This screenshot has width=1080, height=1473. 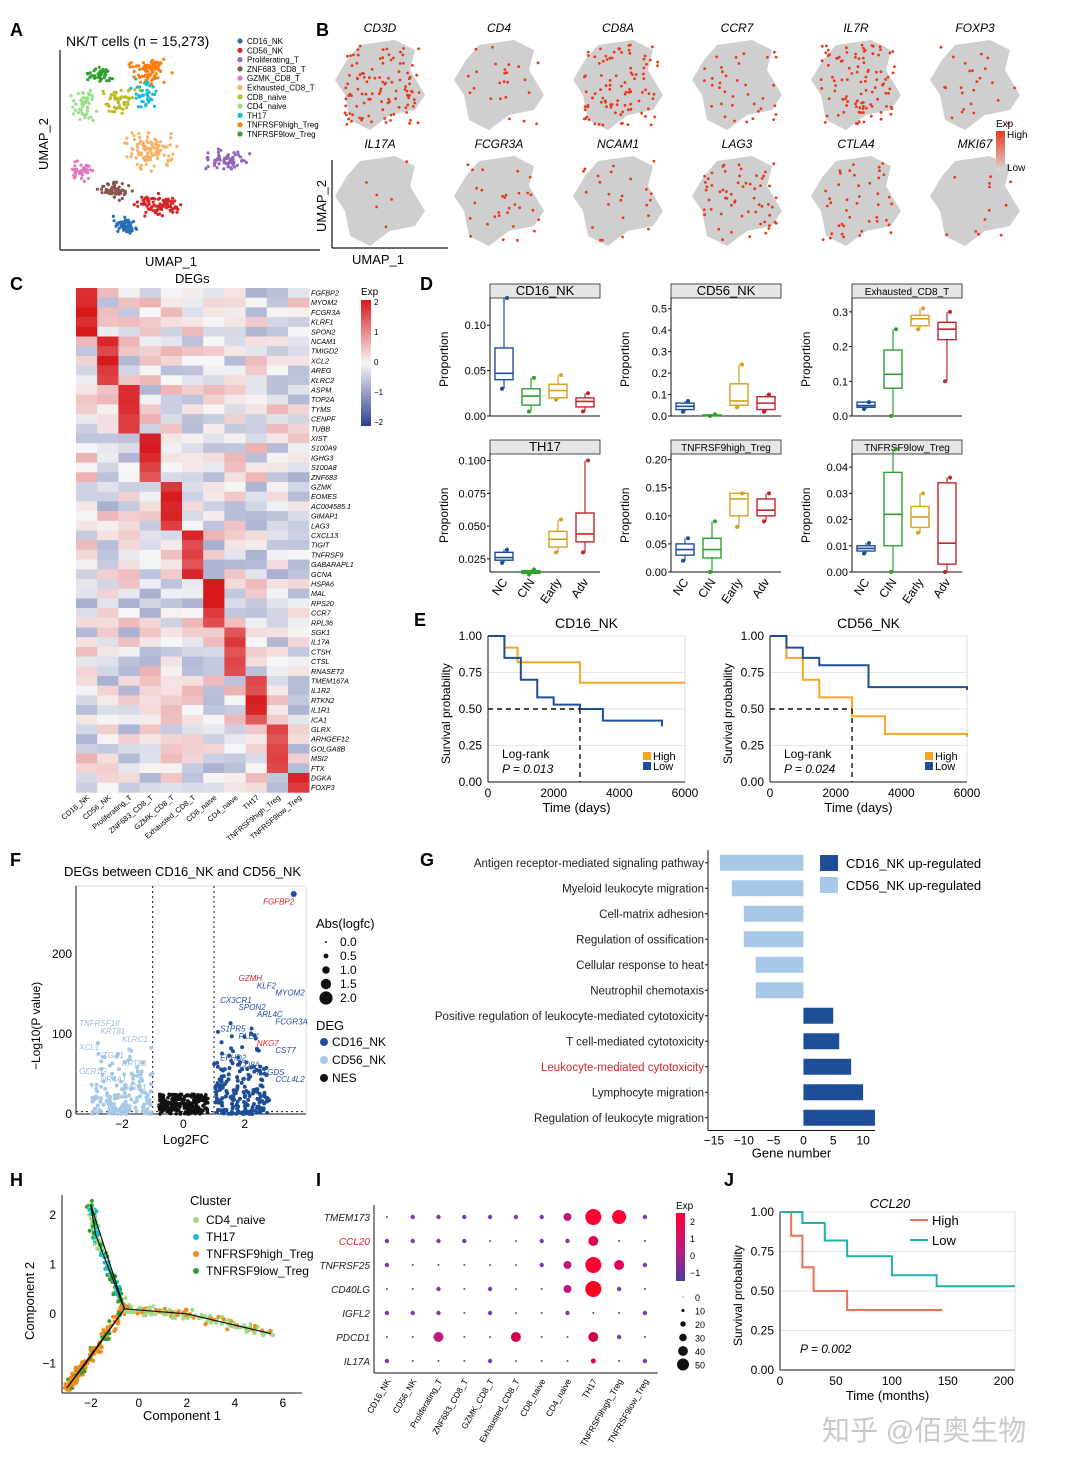 What do you see at coordinates (625, 515) in the screenshot?
I see `y-axis-label: Proportion` at bounding box center [625, 515].